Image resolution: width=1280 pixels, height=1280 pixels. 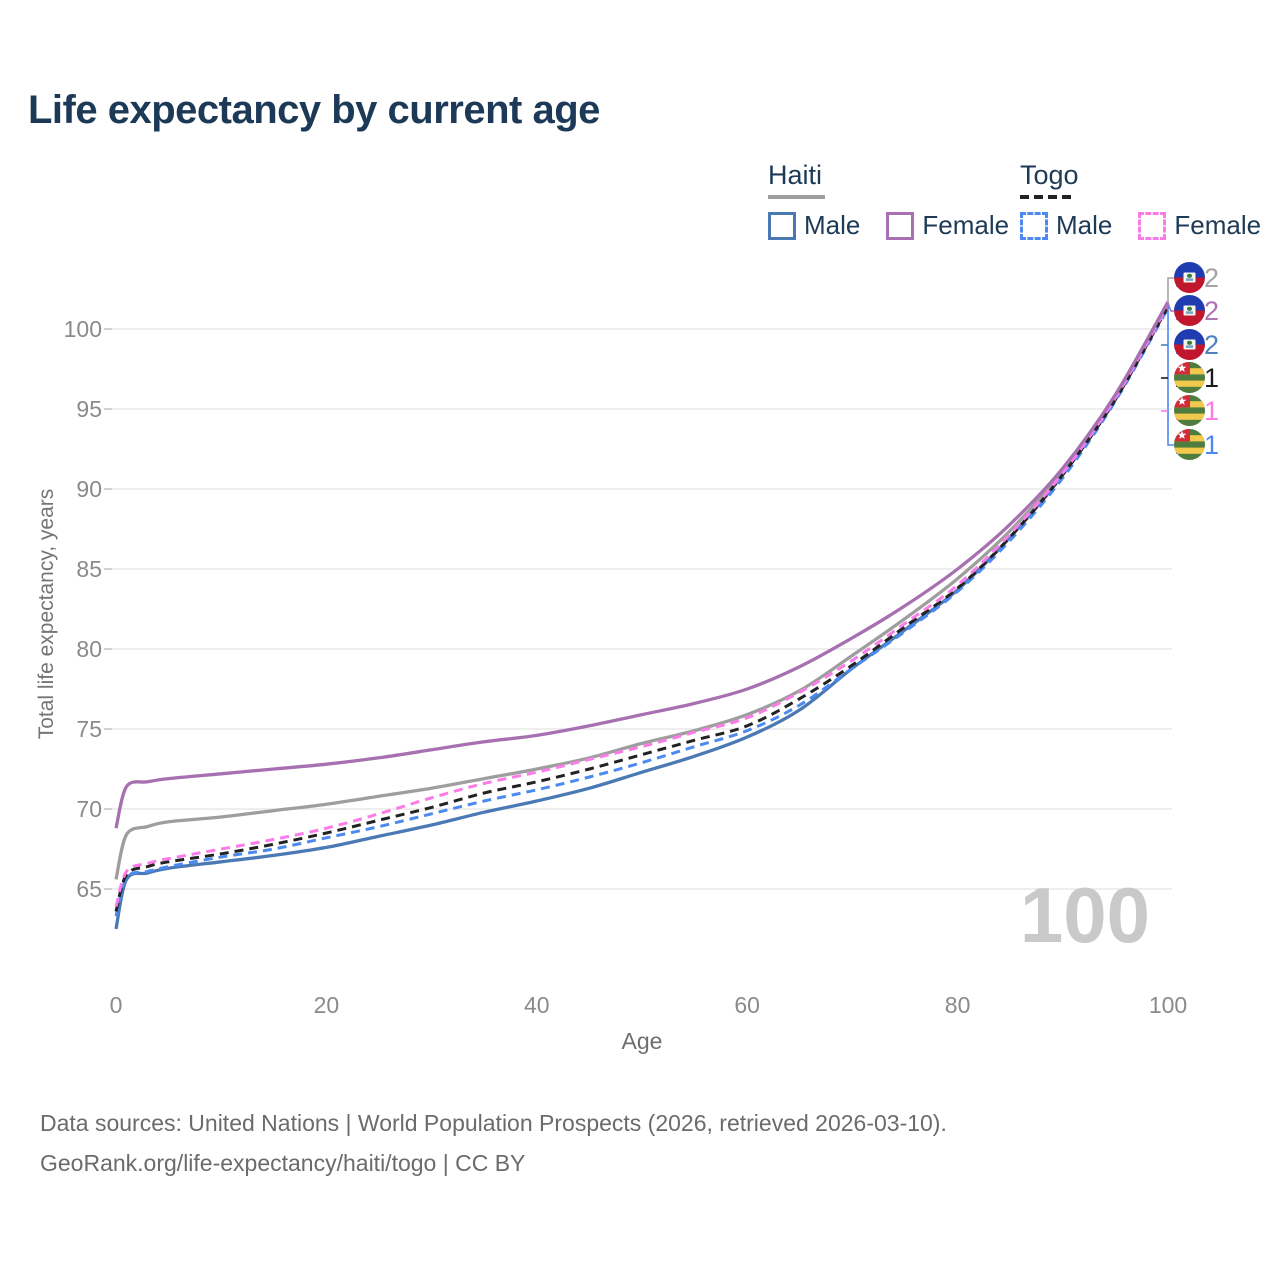 What do you see at coordinates (1152, 225) in the screenshot?
I see `togo-female-swatch-icon` at bounding box center [1152, 225].